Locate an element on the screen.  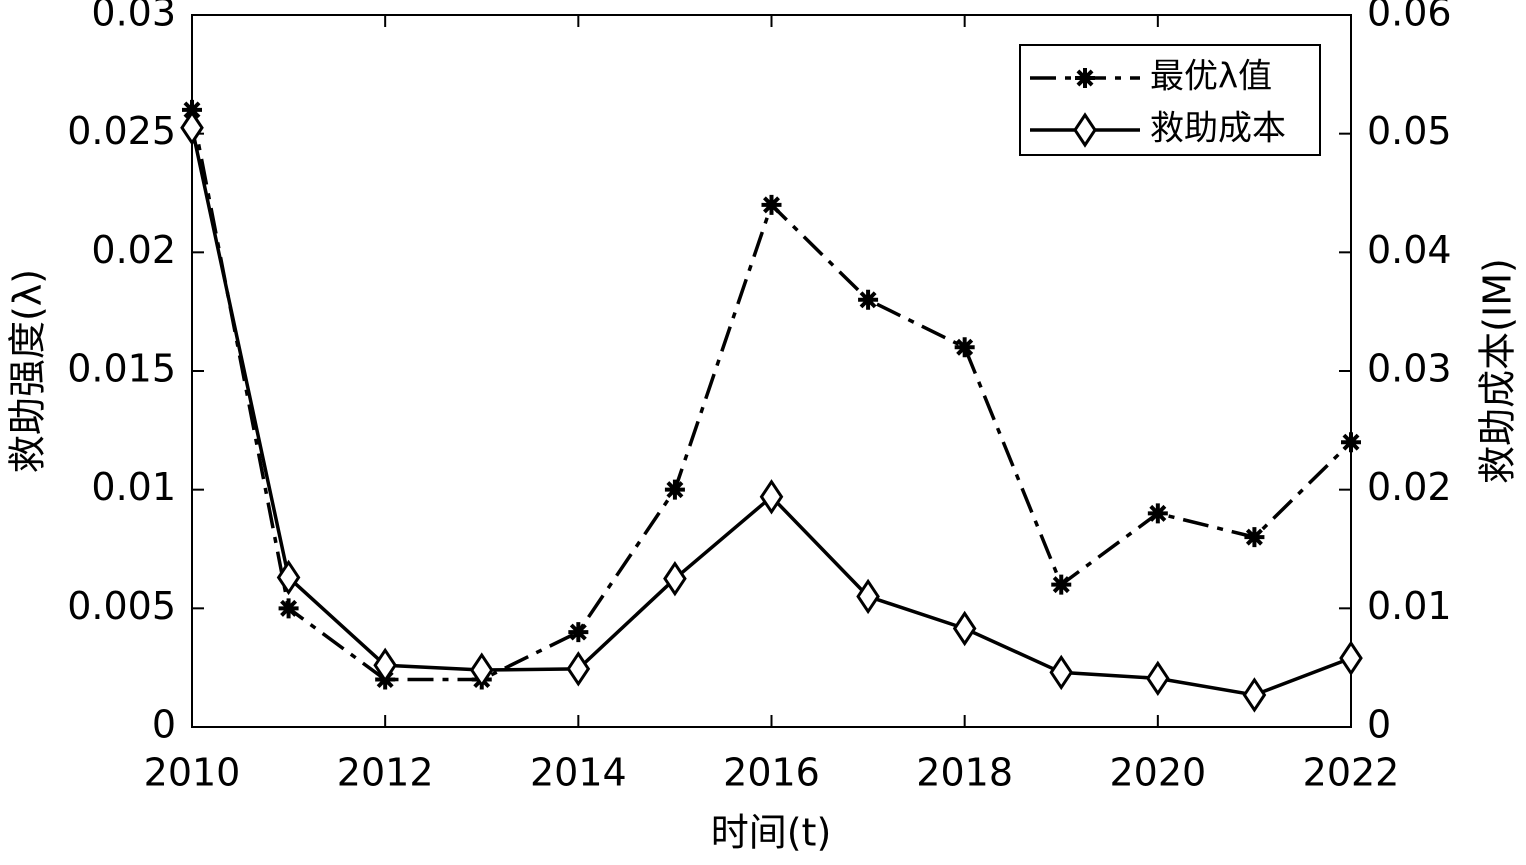
x-tick-label: 2018 is located at coordinates (964, 773).